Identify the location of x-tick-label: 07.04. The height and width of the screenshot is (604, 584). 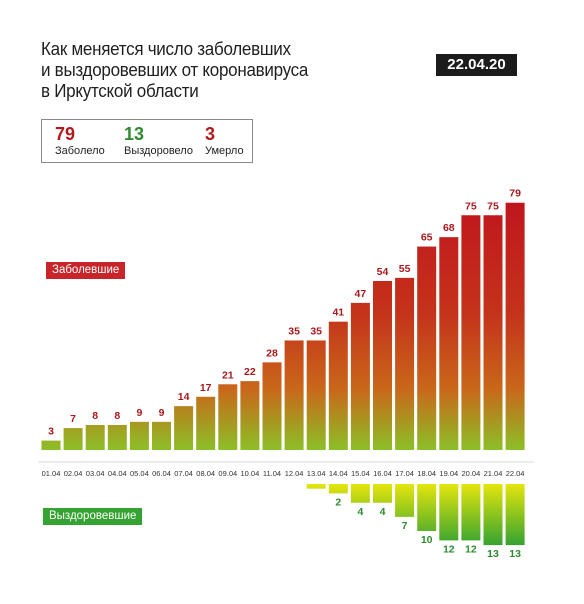
(183, 473).